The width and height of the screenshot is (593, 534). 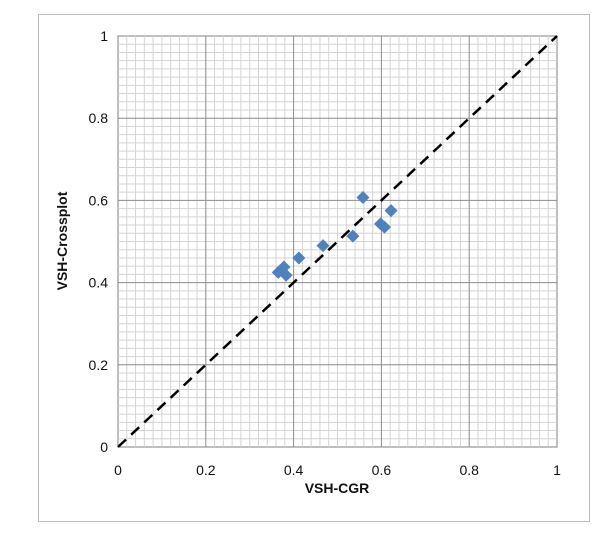 I want to click on x-tick-labels: 0 0.2 0.4 0.6 0.8 1, so click(x=337, y=470).